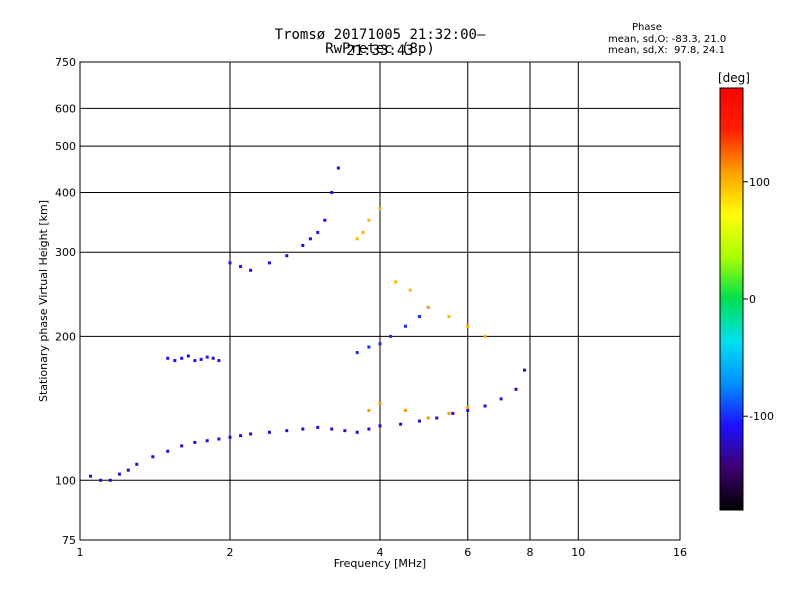 The height and width of the screenshot is (600, 800). I want to click on colorbar-tick-label: 0, so click(752, 299).